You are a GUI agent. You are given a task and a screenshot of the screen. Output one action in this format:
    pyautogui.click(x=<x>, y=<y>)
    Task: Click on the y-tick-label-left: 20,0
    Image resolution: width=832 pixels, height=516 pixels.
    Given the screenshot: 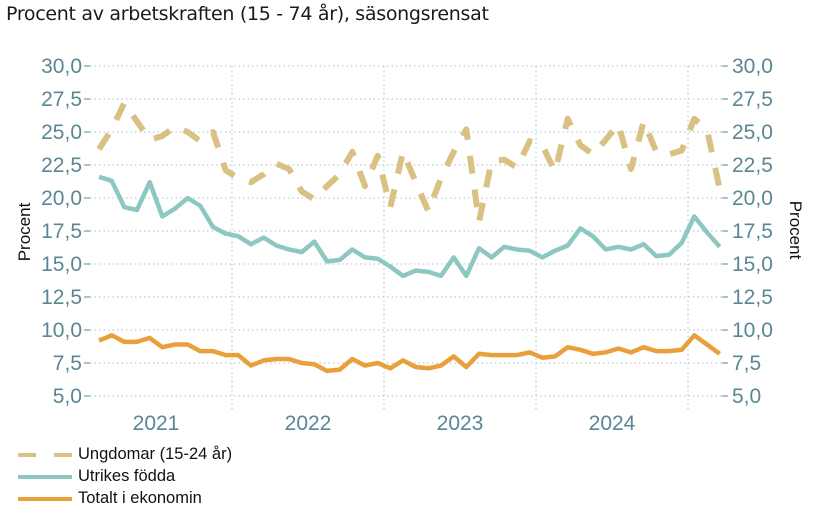 What is the action you would take?
    pyautogui.click(x=61, y=198)
    